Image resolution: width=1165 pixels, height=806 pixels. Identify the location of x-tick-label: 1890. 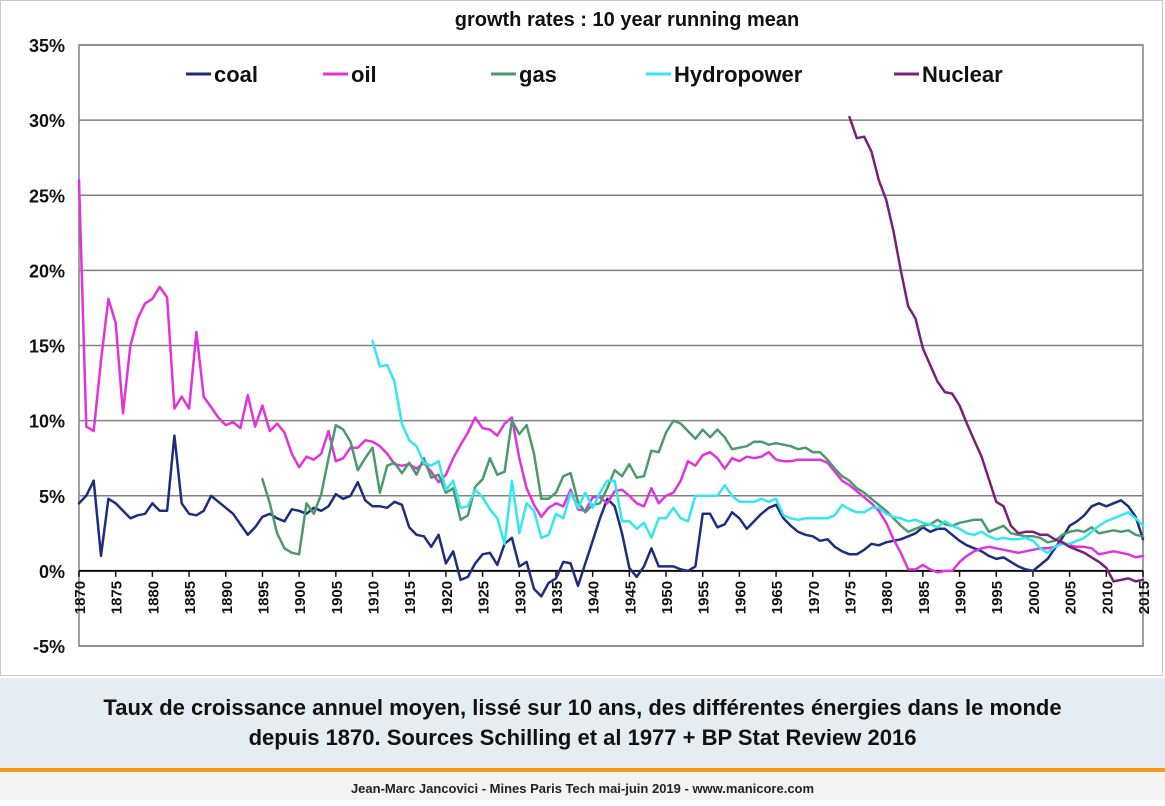
(227, 597).